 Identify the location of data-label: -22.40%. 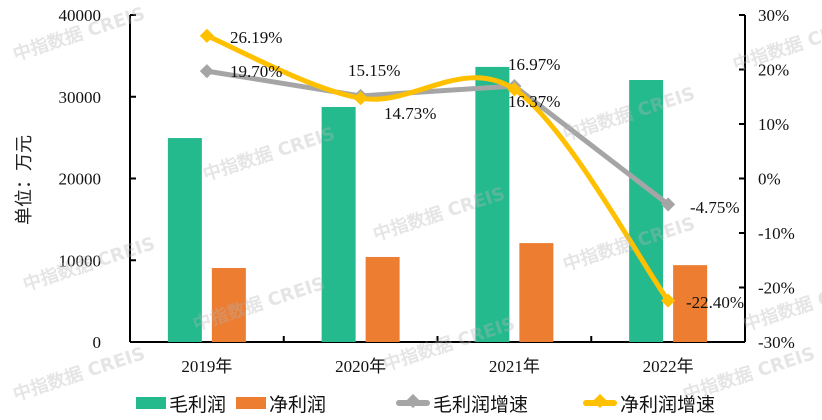
(715, 302).